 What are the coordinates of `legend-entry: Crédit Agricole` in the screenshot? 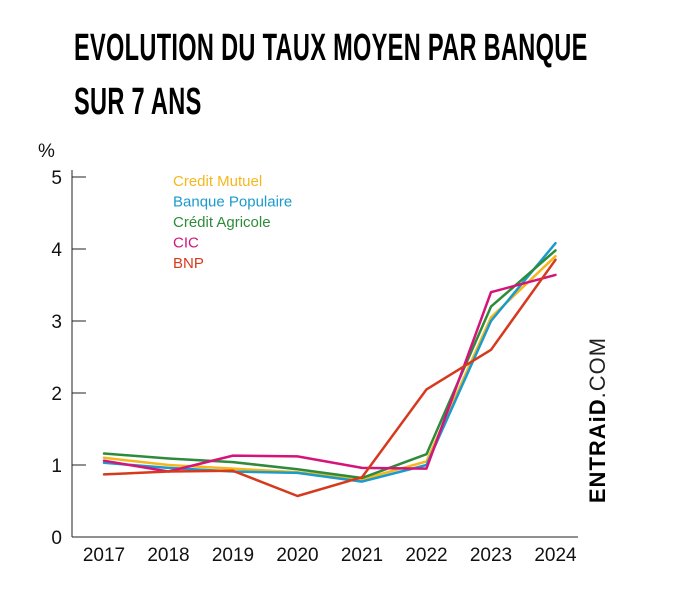 It's located at (222, 222).